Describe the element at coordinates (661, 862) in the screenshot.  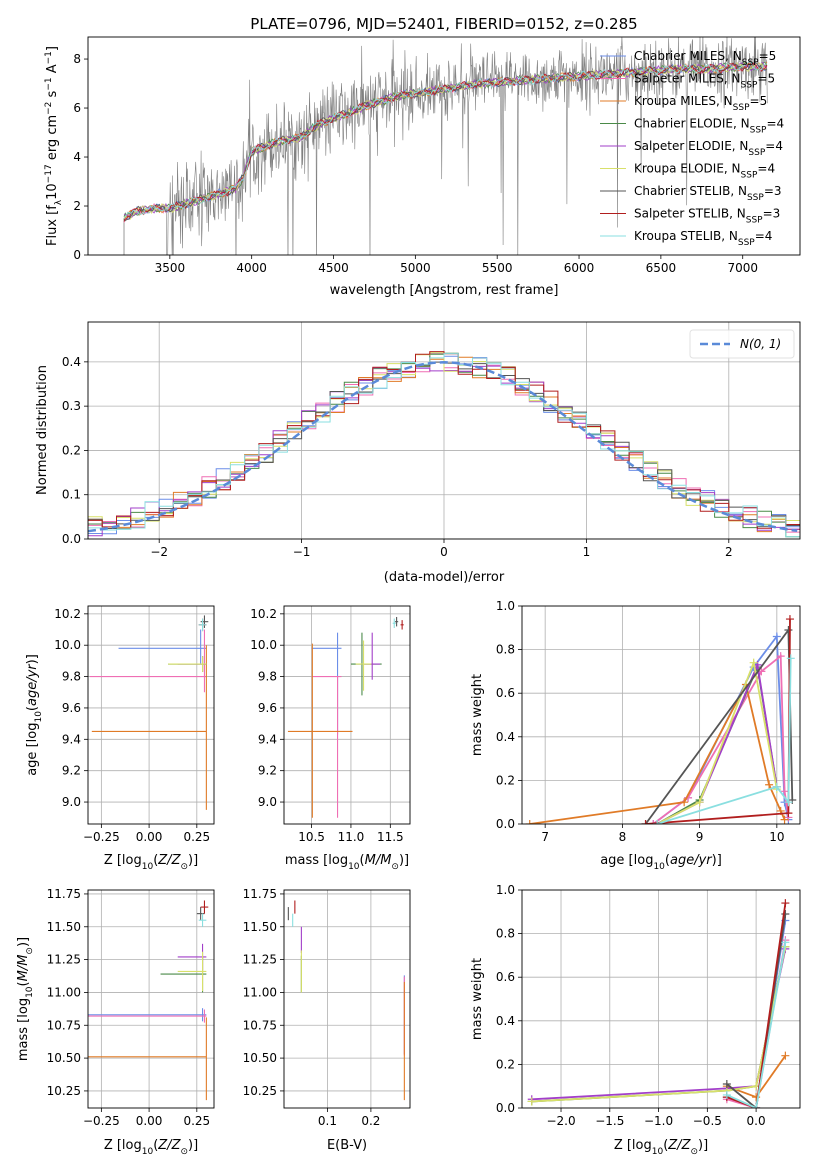
I see `x-axis-label: age [log10(age/yr)]` at that location.